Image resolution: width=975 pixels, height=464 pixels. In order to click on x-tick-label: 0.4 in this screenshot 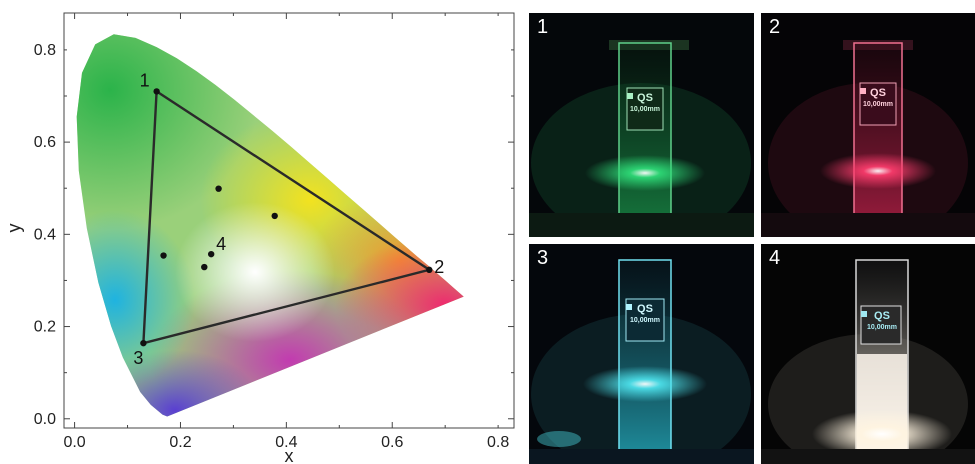, I will do `click(286, 442)`.